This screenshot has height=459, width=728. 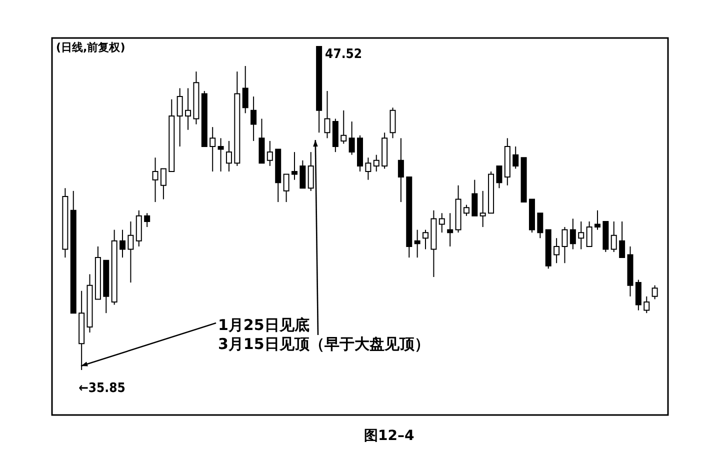 What do you see at coordinates (91, 47) in the screenshot?
I see `chart-title: (日线,前复权)` at bounding box center [91, 47].